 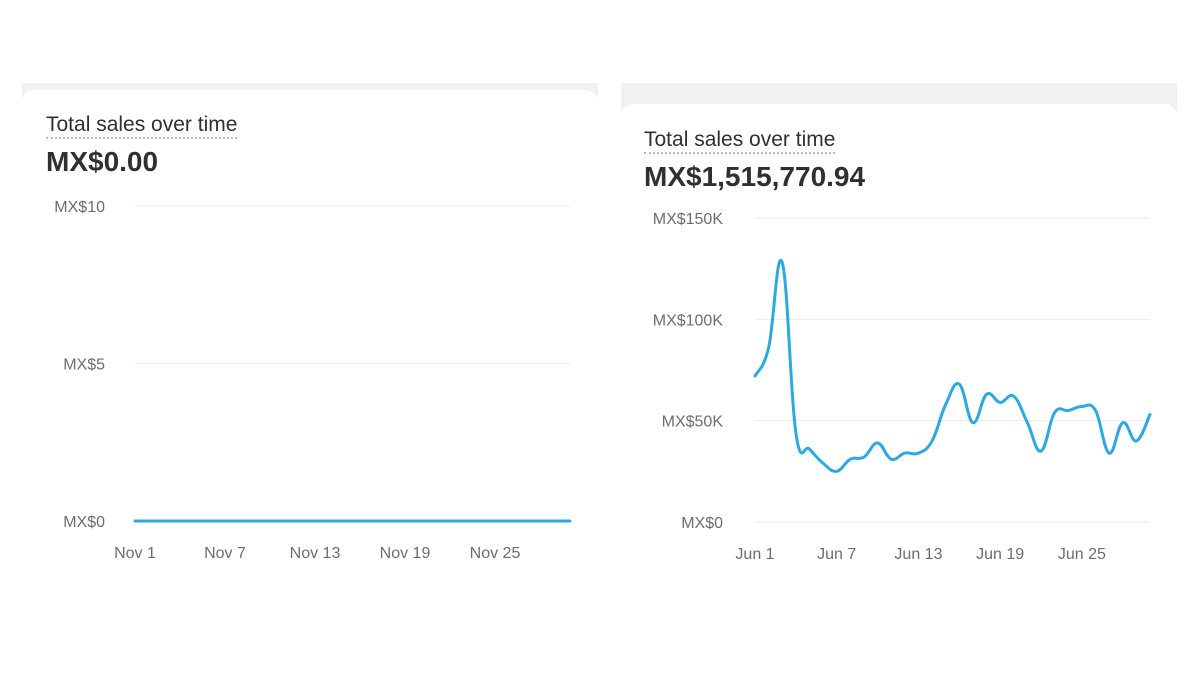 I want to click on x-tick-label: Nov 19, so click(x=405, y=553).